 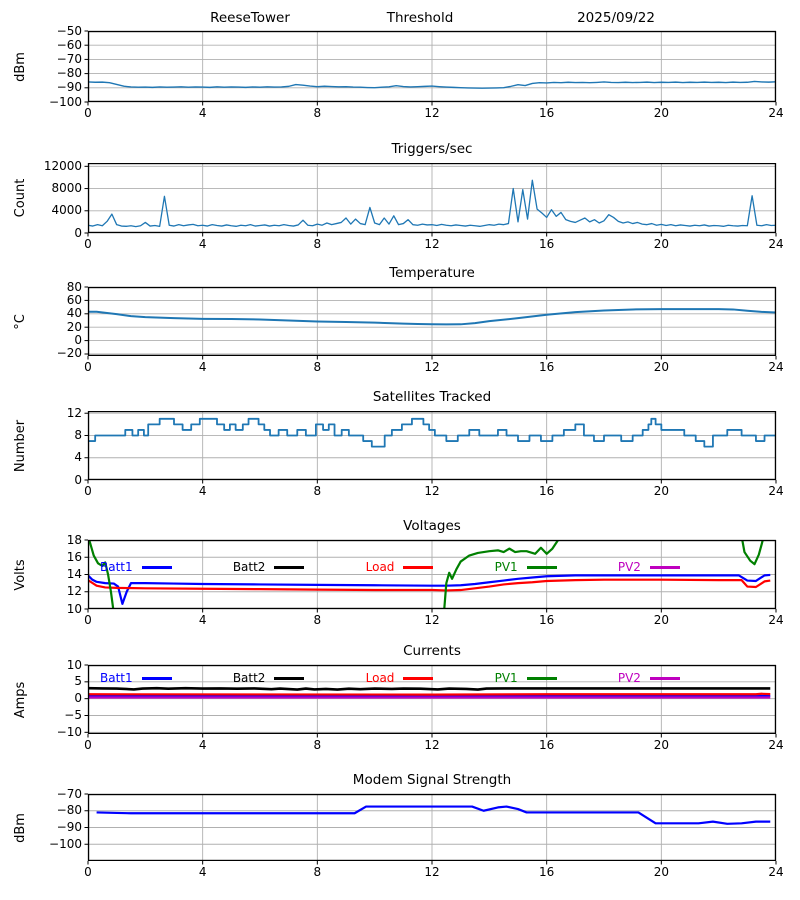 I want to click on currents-legend: Batt1 Batt2 Load PV1 PV2, so click(x=390, y=678).